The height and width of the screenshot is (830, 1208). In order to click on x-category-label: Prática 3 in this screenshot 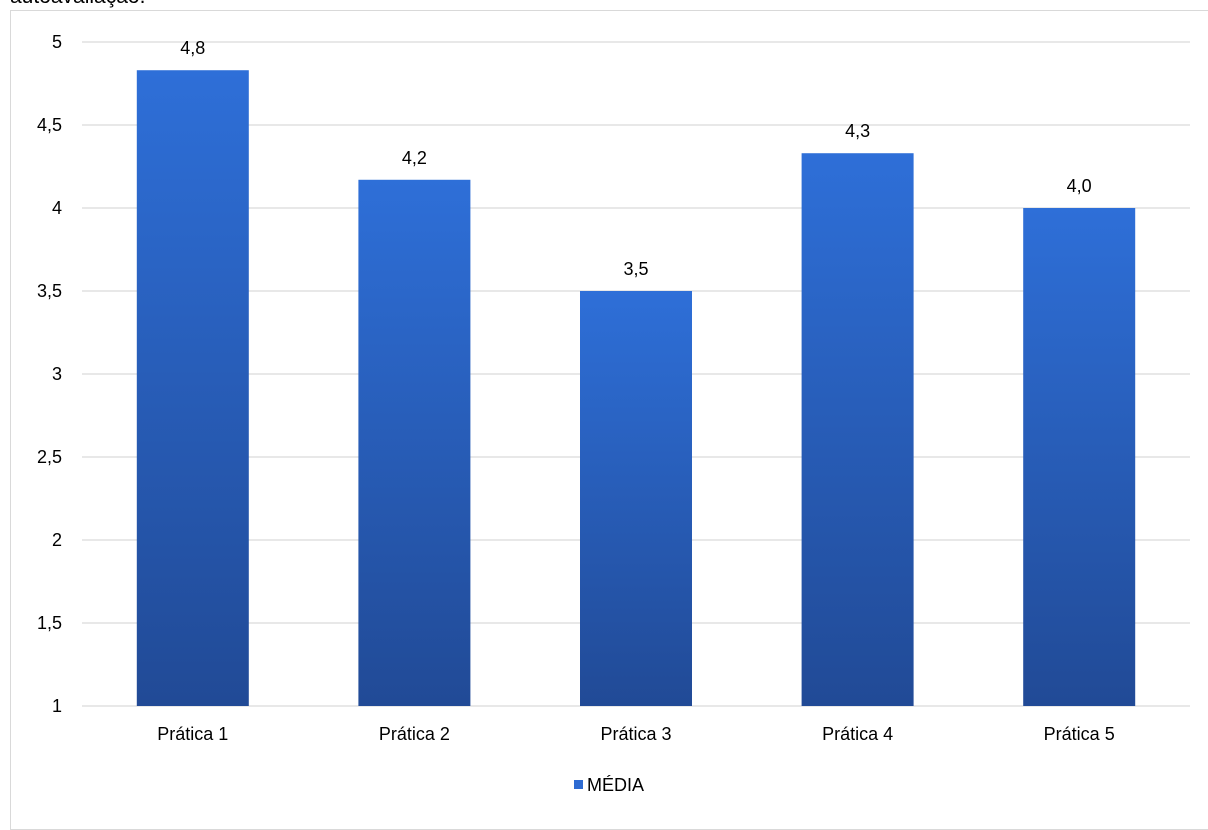, I will do `click(635, 734)`.